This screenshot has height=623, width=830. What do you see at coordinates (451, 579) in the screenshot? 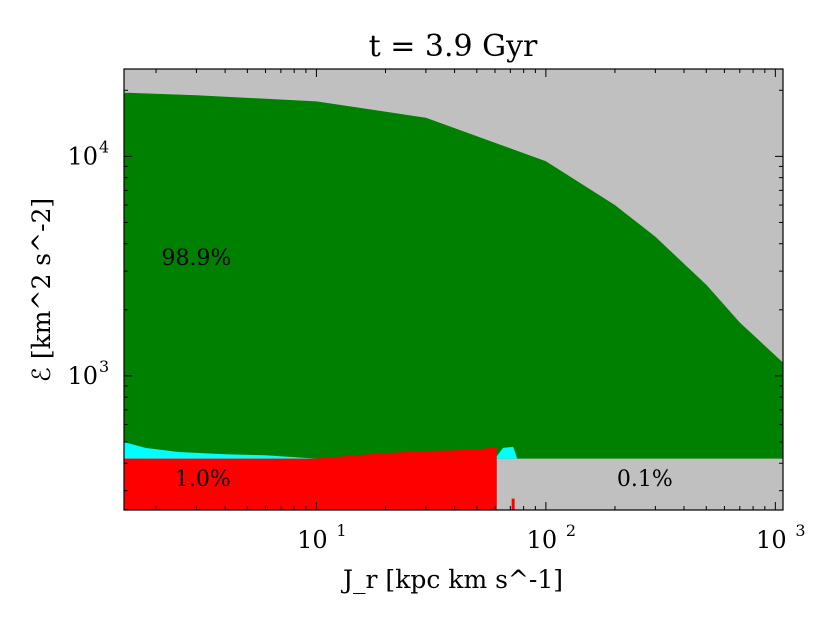
I see `x-axis-label: J_r [kpc km s^-1]` at bounding box center [451, 579].